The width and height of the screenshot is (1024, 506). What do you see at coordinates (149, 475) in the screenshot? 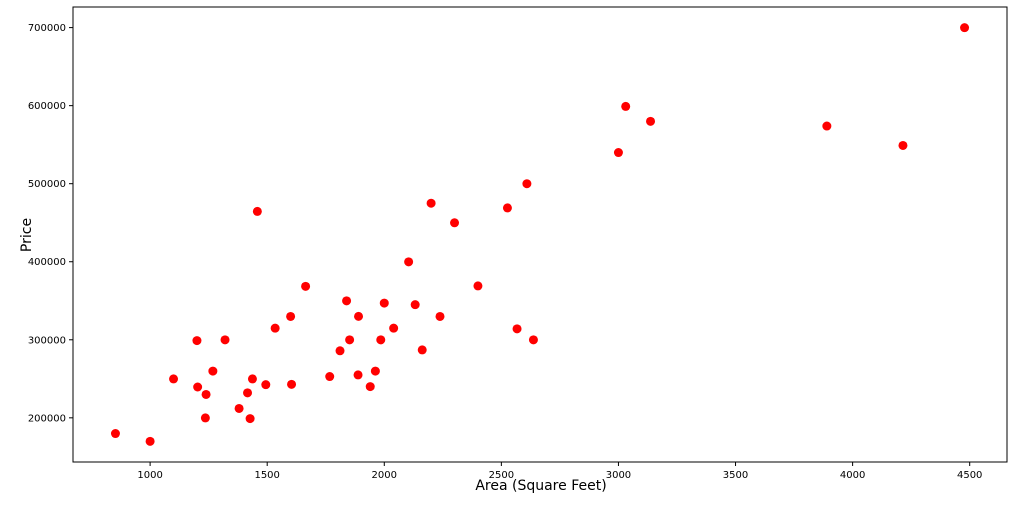
I see `x-tick-label: 1000` at bounding box center [149, 475].